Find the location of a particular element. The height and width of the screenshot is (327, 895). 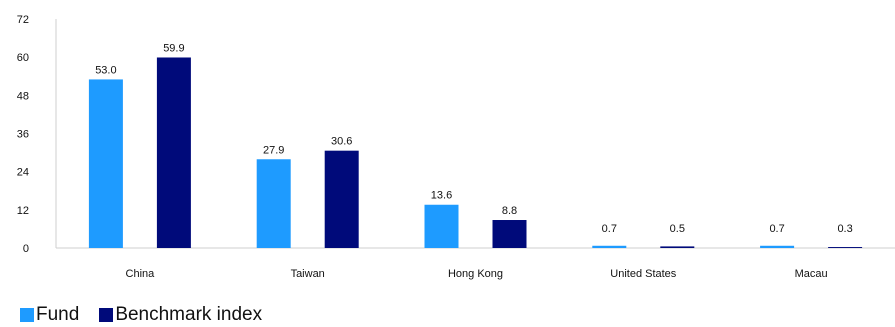

category-label: China is located at coordinates (141, 274).